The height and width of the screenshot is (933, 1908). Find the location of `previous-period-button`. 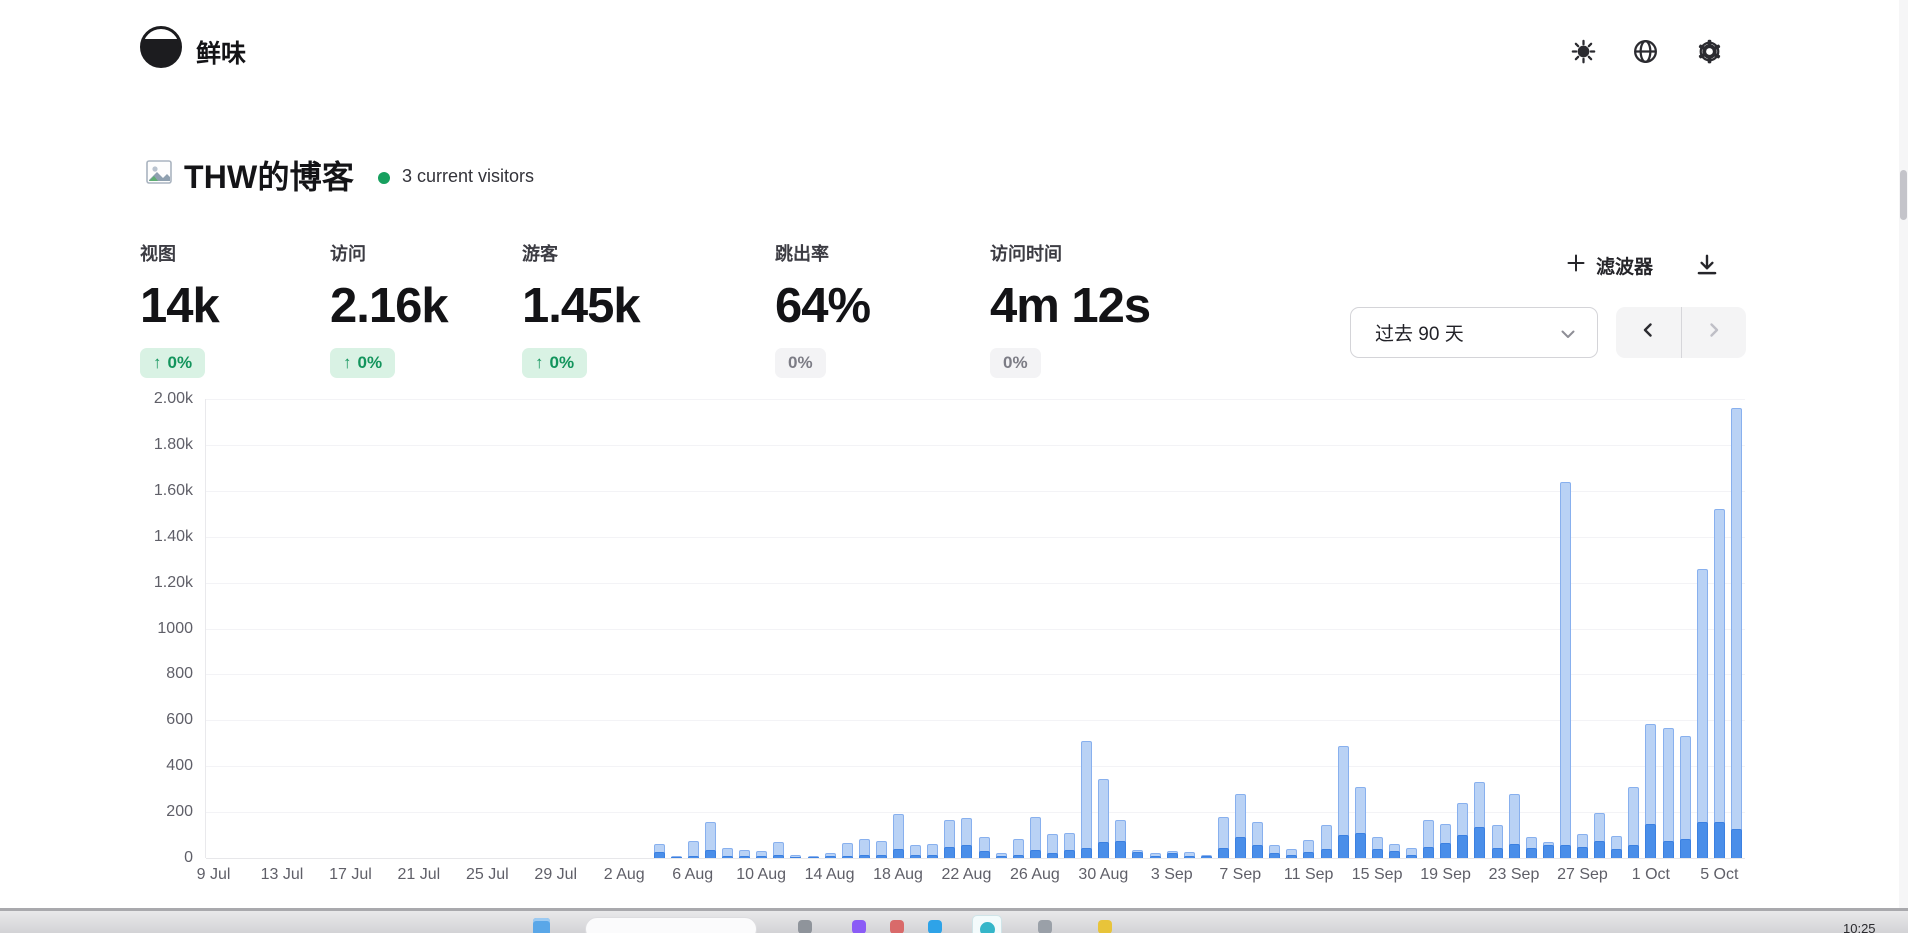

previous-period-button is located at coordinates (1648, 332).